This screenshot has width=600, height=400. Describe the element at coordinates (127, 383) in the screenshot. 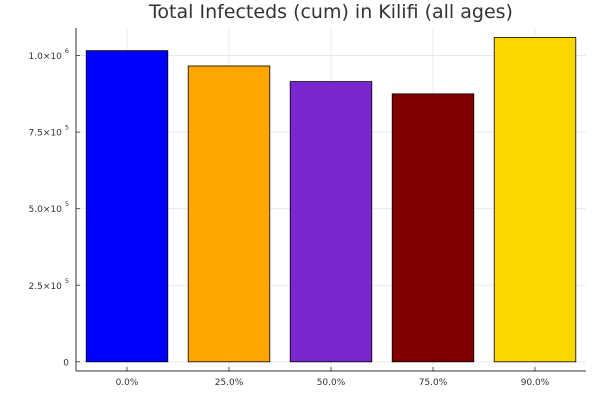

I see `x-tick-label: 0.0%` at that location.